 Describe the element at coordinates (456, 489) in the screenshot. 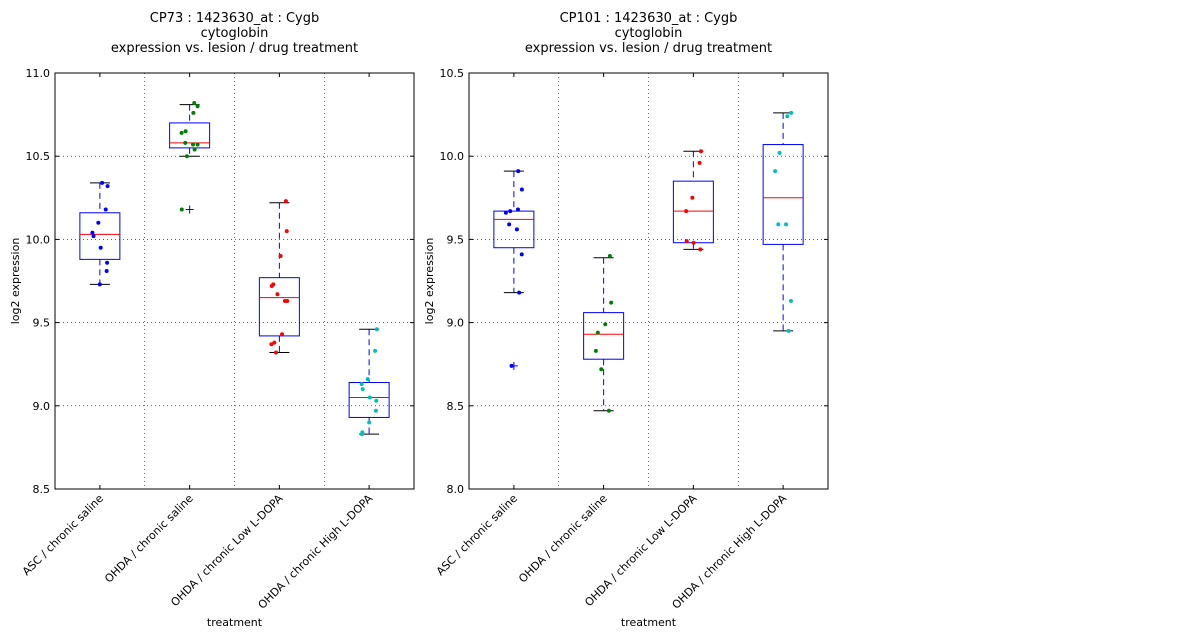

I see `y-tick-label: 8.0` at that location.